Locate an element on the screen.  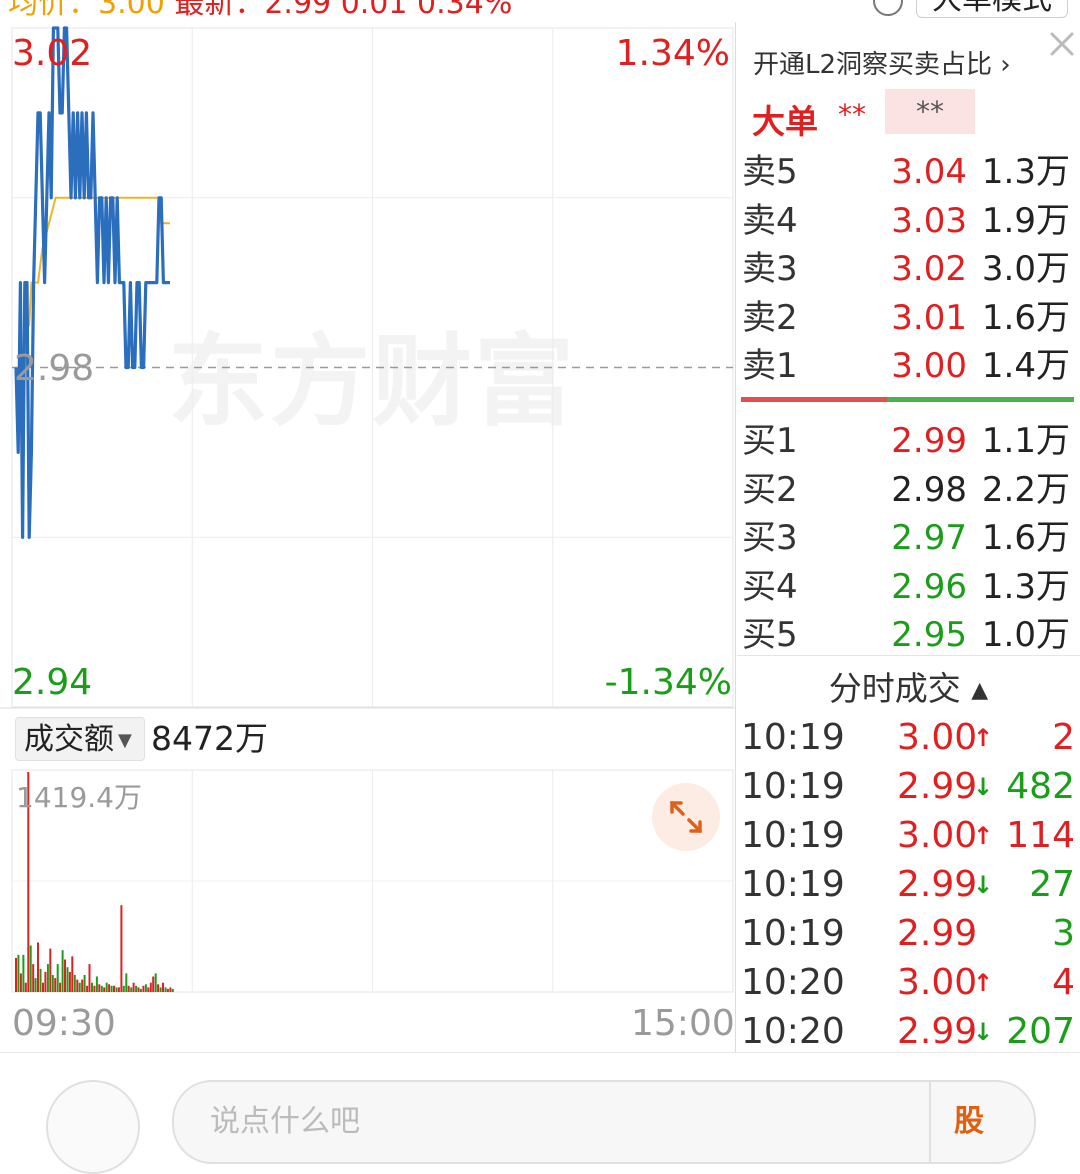
asks-row: 卖1 3.00 1.4万 is located at coordinates (909, 366).